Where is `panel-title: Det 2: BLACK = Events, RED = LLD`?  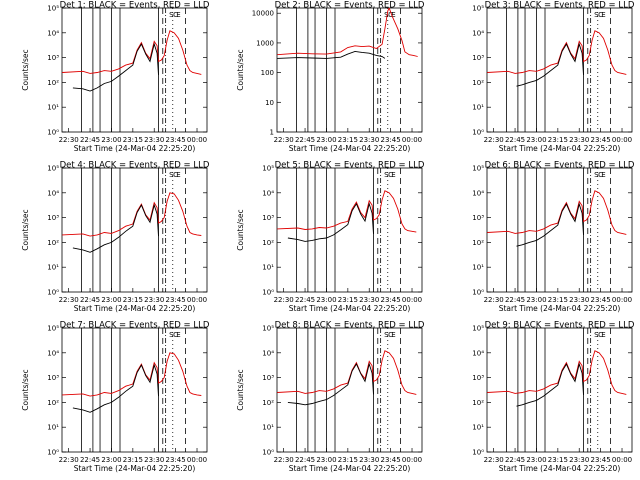
panel-title: Det 2: BLACK = Events, RED = LLD is located at coordinates (350, 6).